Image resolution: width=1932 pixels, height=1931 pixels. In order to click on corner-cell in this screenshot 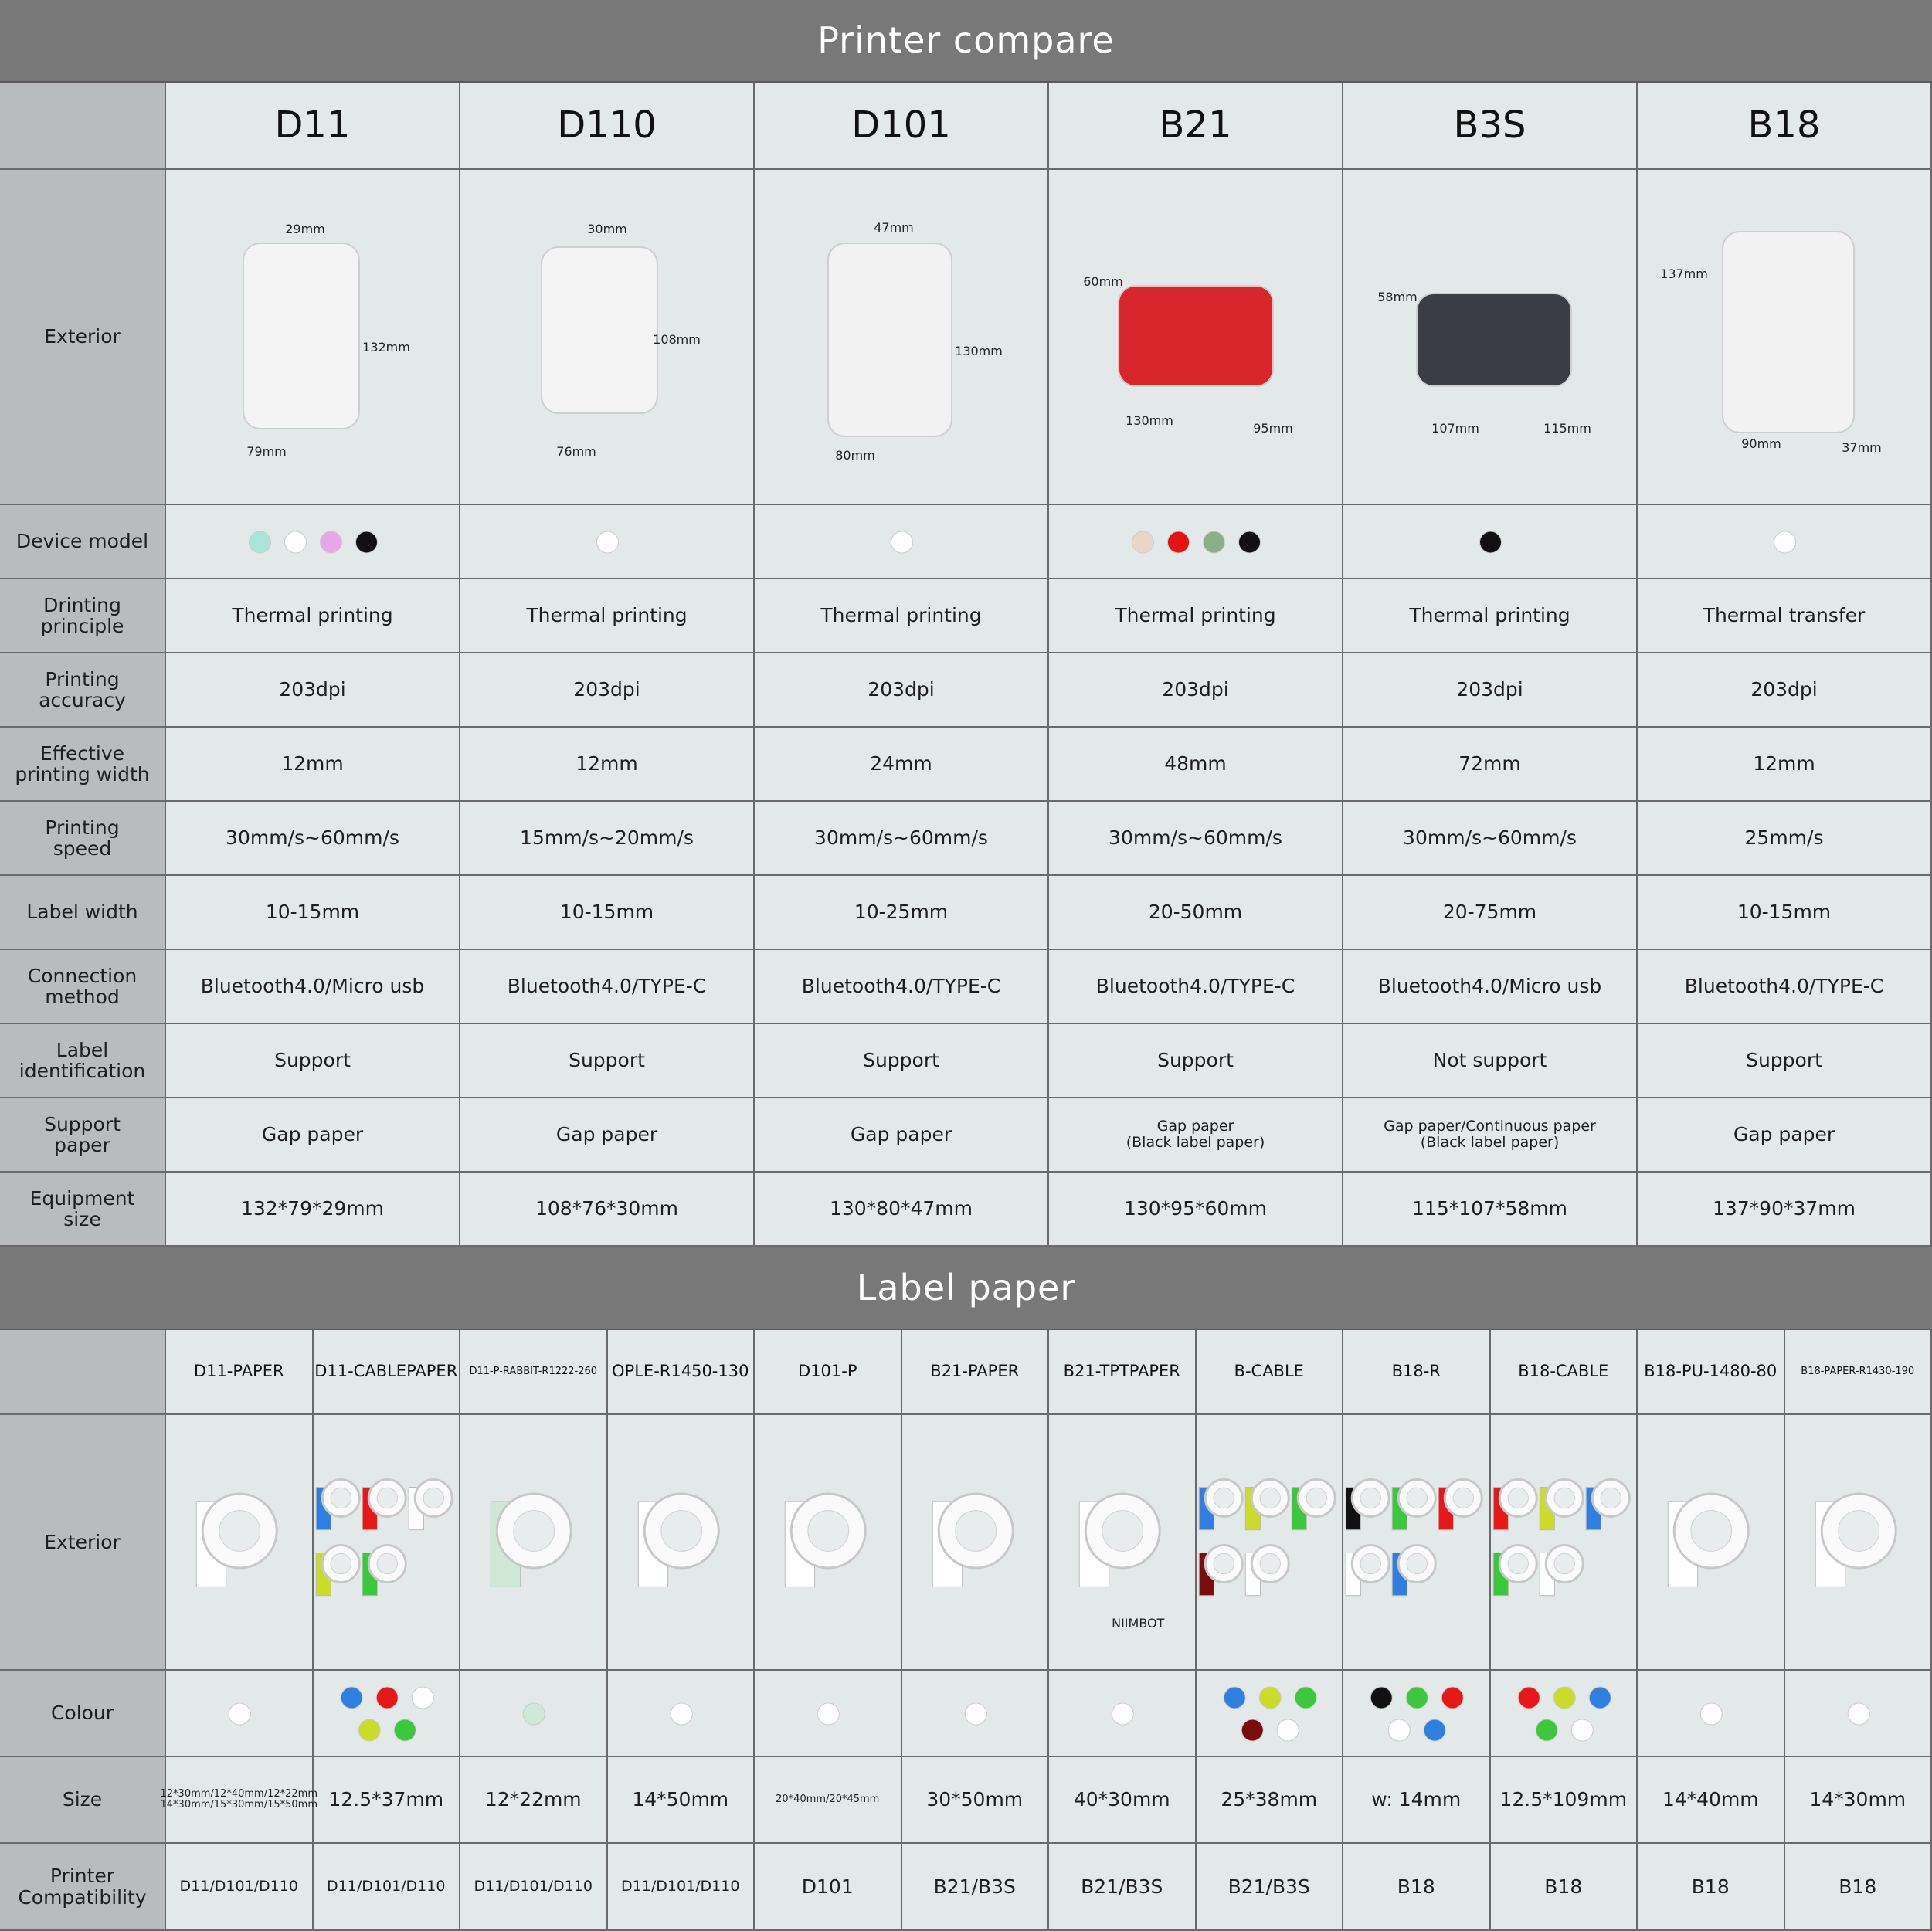, I will do `click(83, 1372)`.